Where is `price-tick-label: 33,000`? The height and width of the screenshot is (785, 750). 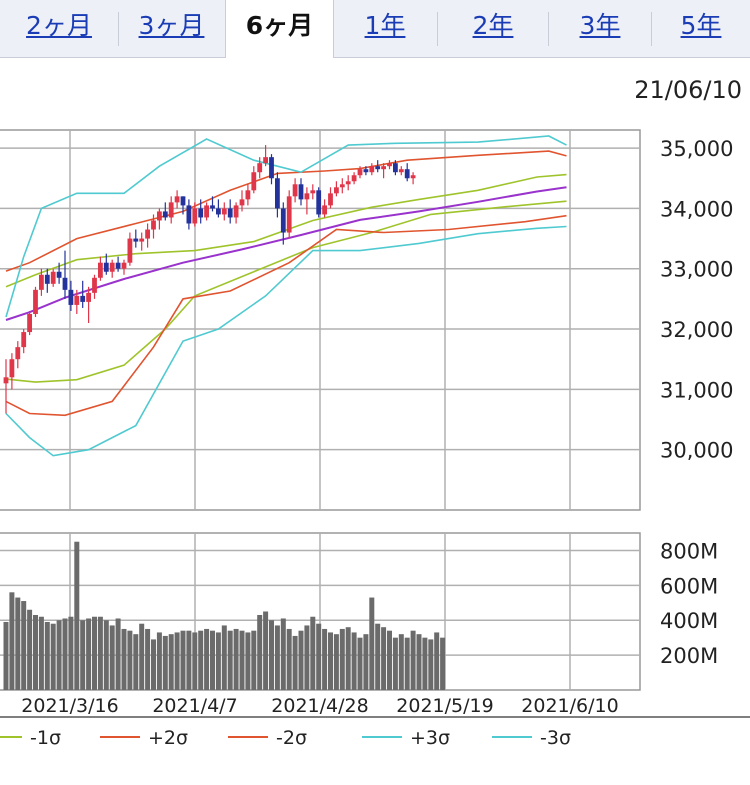 price-tick-label: 33,000 is located at coordinates (696, 270).